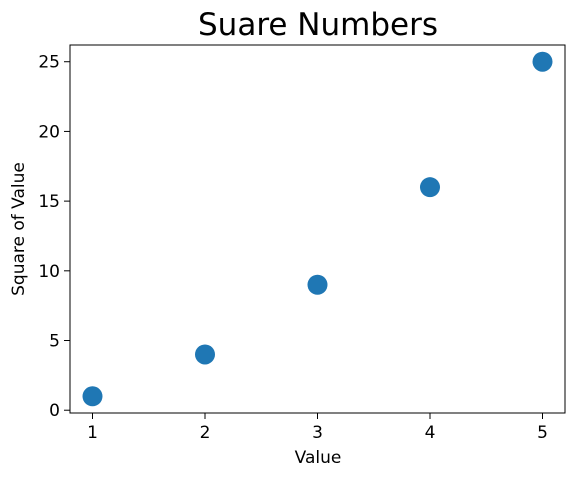 The width and height of the screenshot is (575, 477). I want to click on y-tick-label: 20, so click(49, 132).